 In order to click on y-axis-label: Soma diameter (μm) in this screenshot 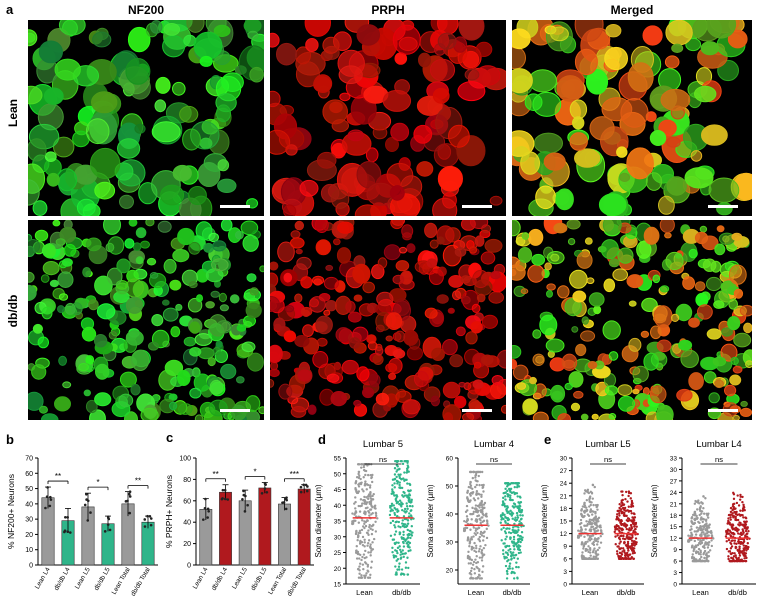, I will do `click(430, 520)`.